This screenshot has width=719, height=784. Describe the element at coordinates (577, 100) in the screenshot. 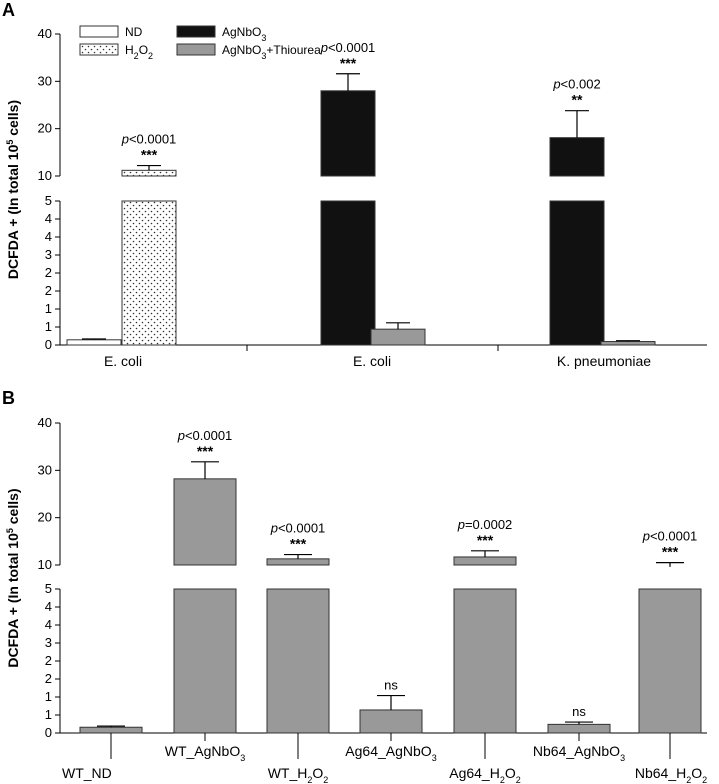

I see `significance-stars: **` at that location.